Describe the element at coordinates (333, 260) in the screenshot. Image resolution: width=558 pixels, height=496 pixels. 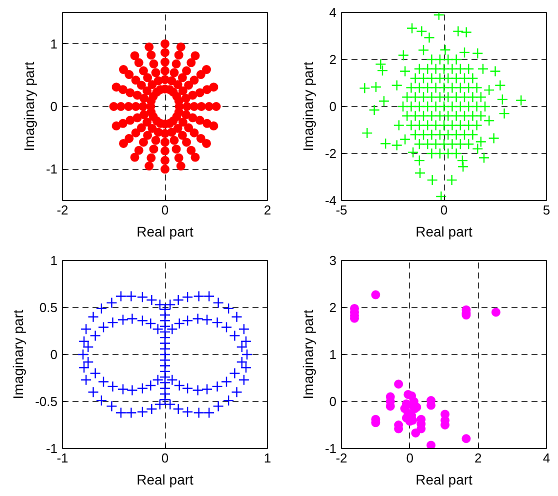
I see `y-tick-label: 3` at that location.